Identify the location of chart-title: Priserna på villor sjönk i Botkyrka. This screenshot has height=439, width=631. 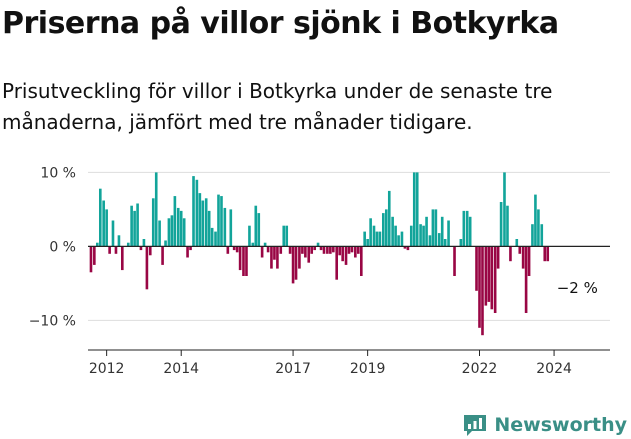
(280, 23).